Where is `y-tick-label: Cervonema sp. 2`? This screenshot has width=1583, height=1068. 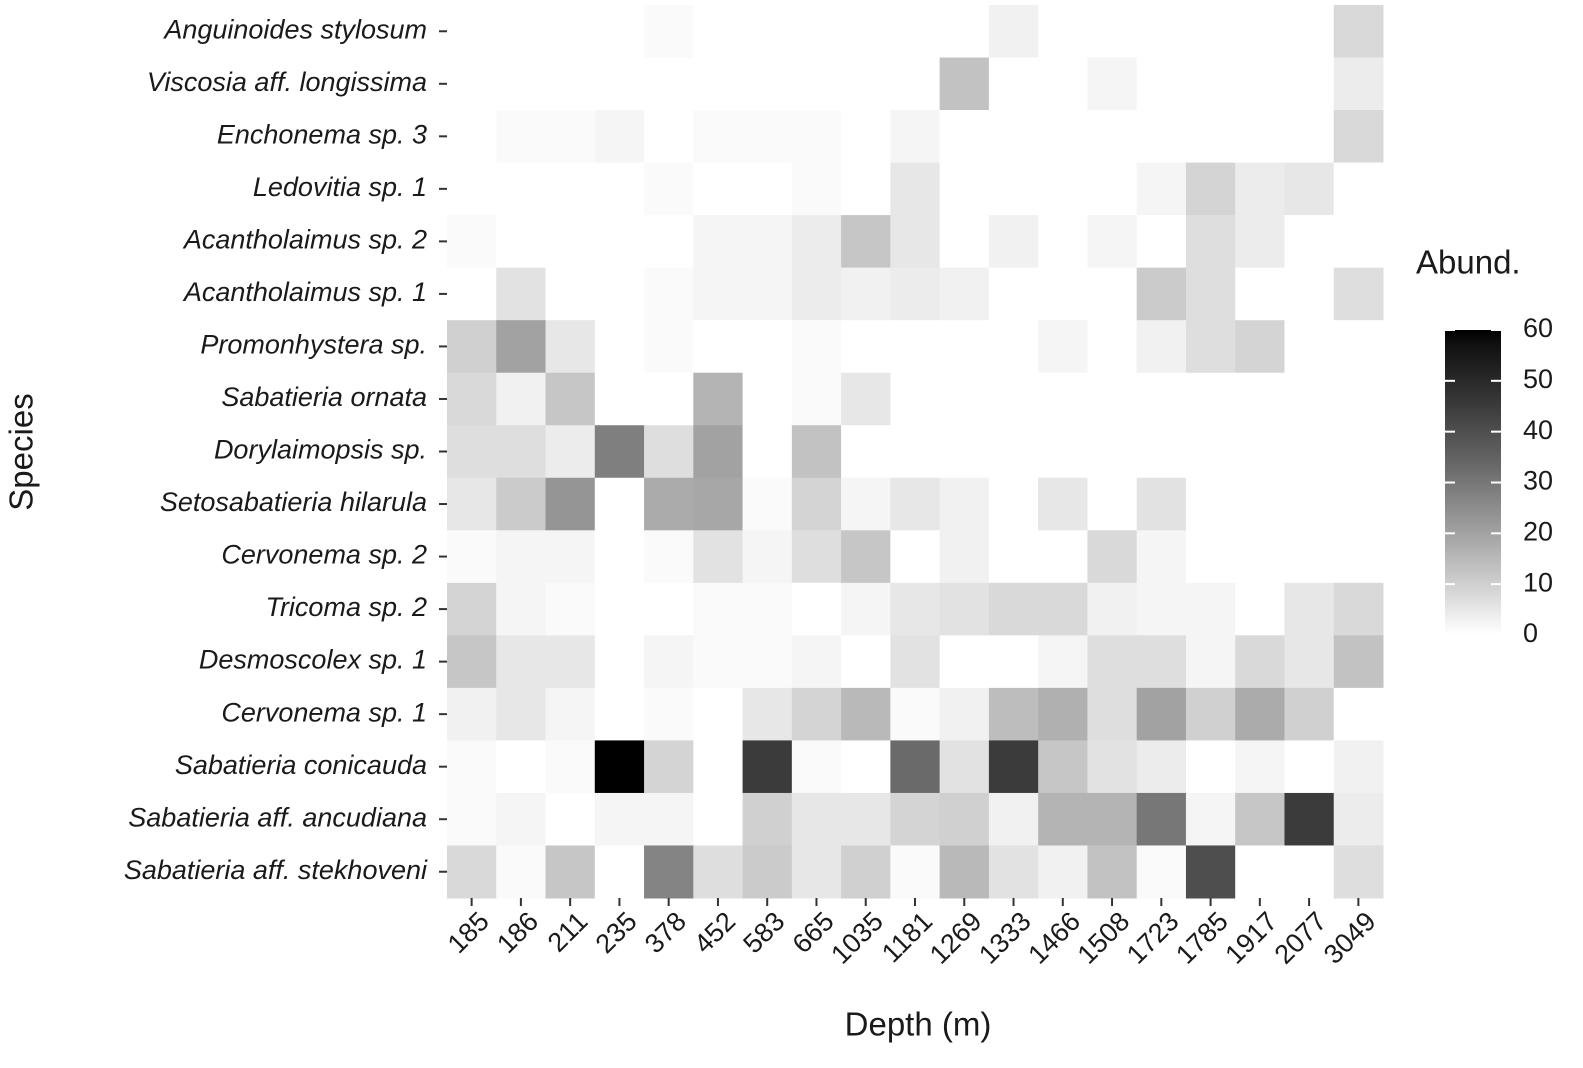 y-tick-label: Cervonema sp. 2 is located at coordinates (324, 555).